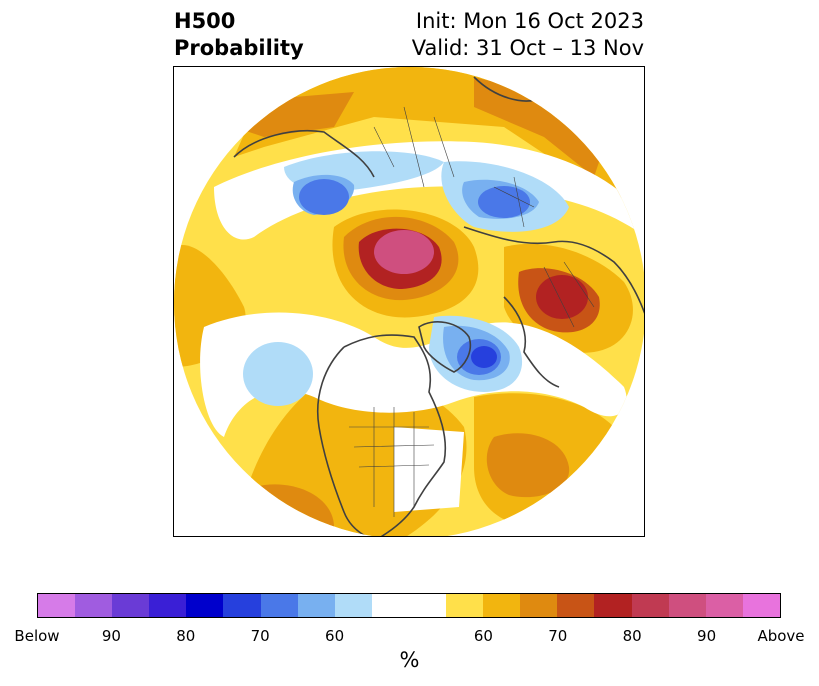 The image size is (819, 686). Describe the element at coordinates (529, 21) in the screenshot. I see `init-date: Init: Mon 16 Oct 2023` at that location.